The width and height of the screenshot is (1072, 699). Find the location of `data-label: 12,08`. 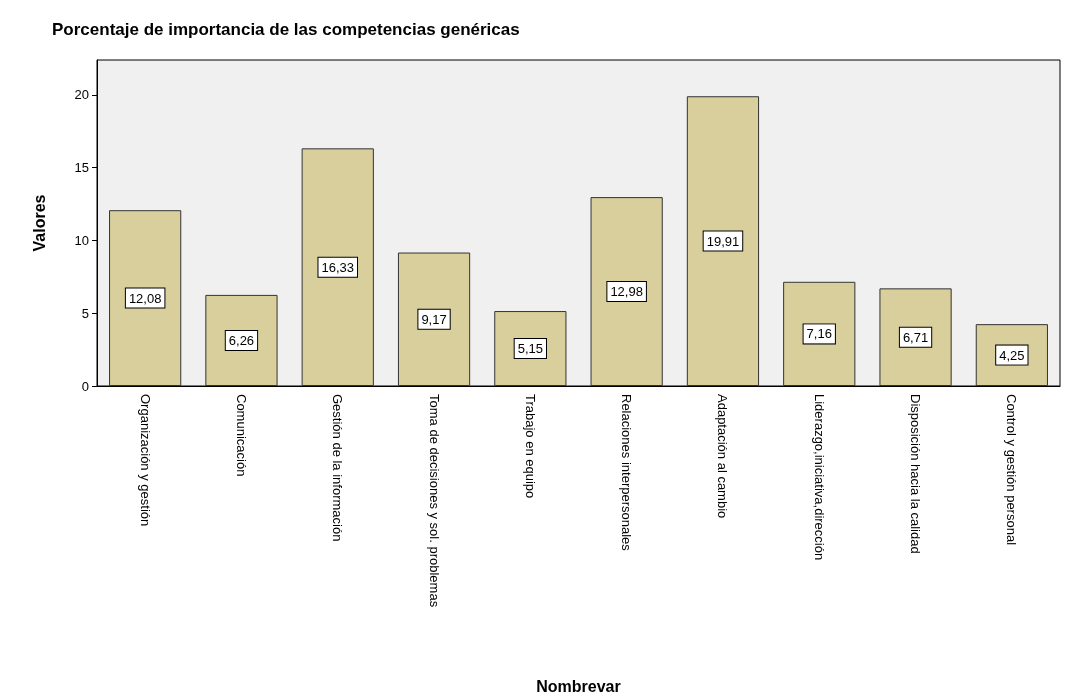

data-label: 12,08 is located at coordinates (145, 298).